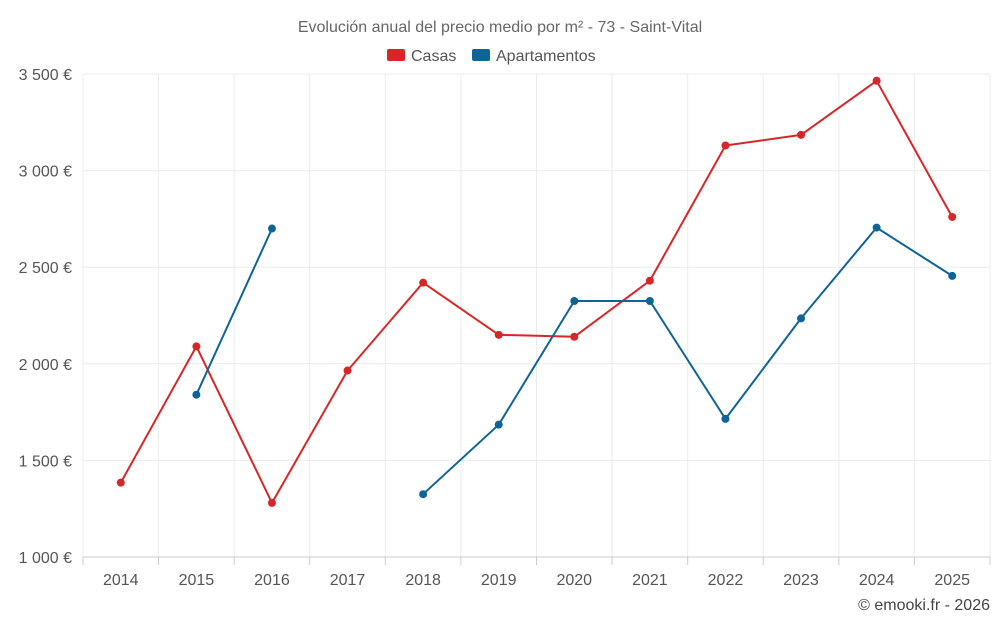 This screenshot has height=625, width=1000. I want to click on x-tick-label: 2018, so click(423, 580).